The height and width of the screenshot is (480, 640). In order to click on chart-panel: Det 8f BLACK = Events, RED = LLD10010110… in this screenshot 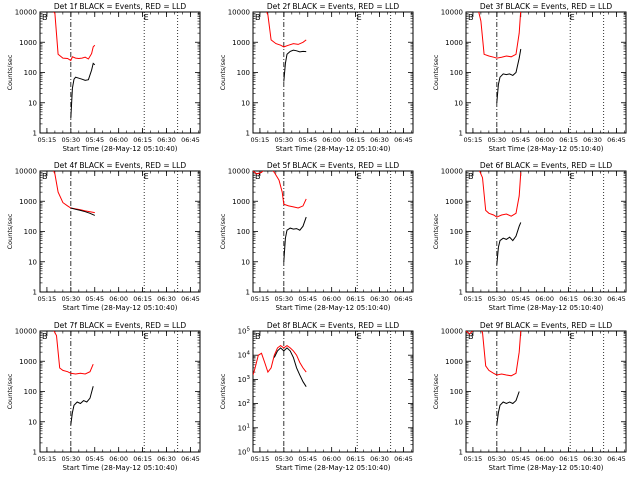, I will do `click(316, 396)`.